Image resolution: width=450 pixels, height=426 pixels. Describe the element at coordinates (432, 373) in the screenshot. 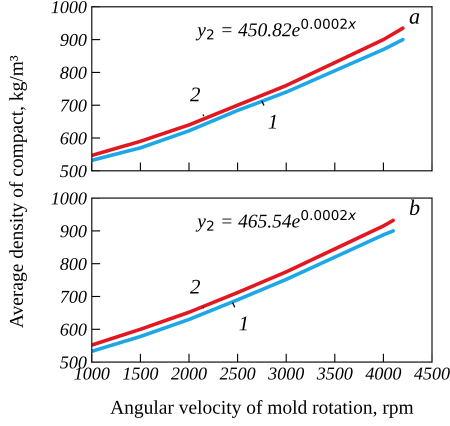

I see `x-tick-label: 4500` at that location.